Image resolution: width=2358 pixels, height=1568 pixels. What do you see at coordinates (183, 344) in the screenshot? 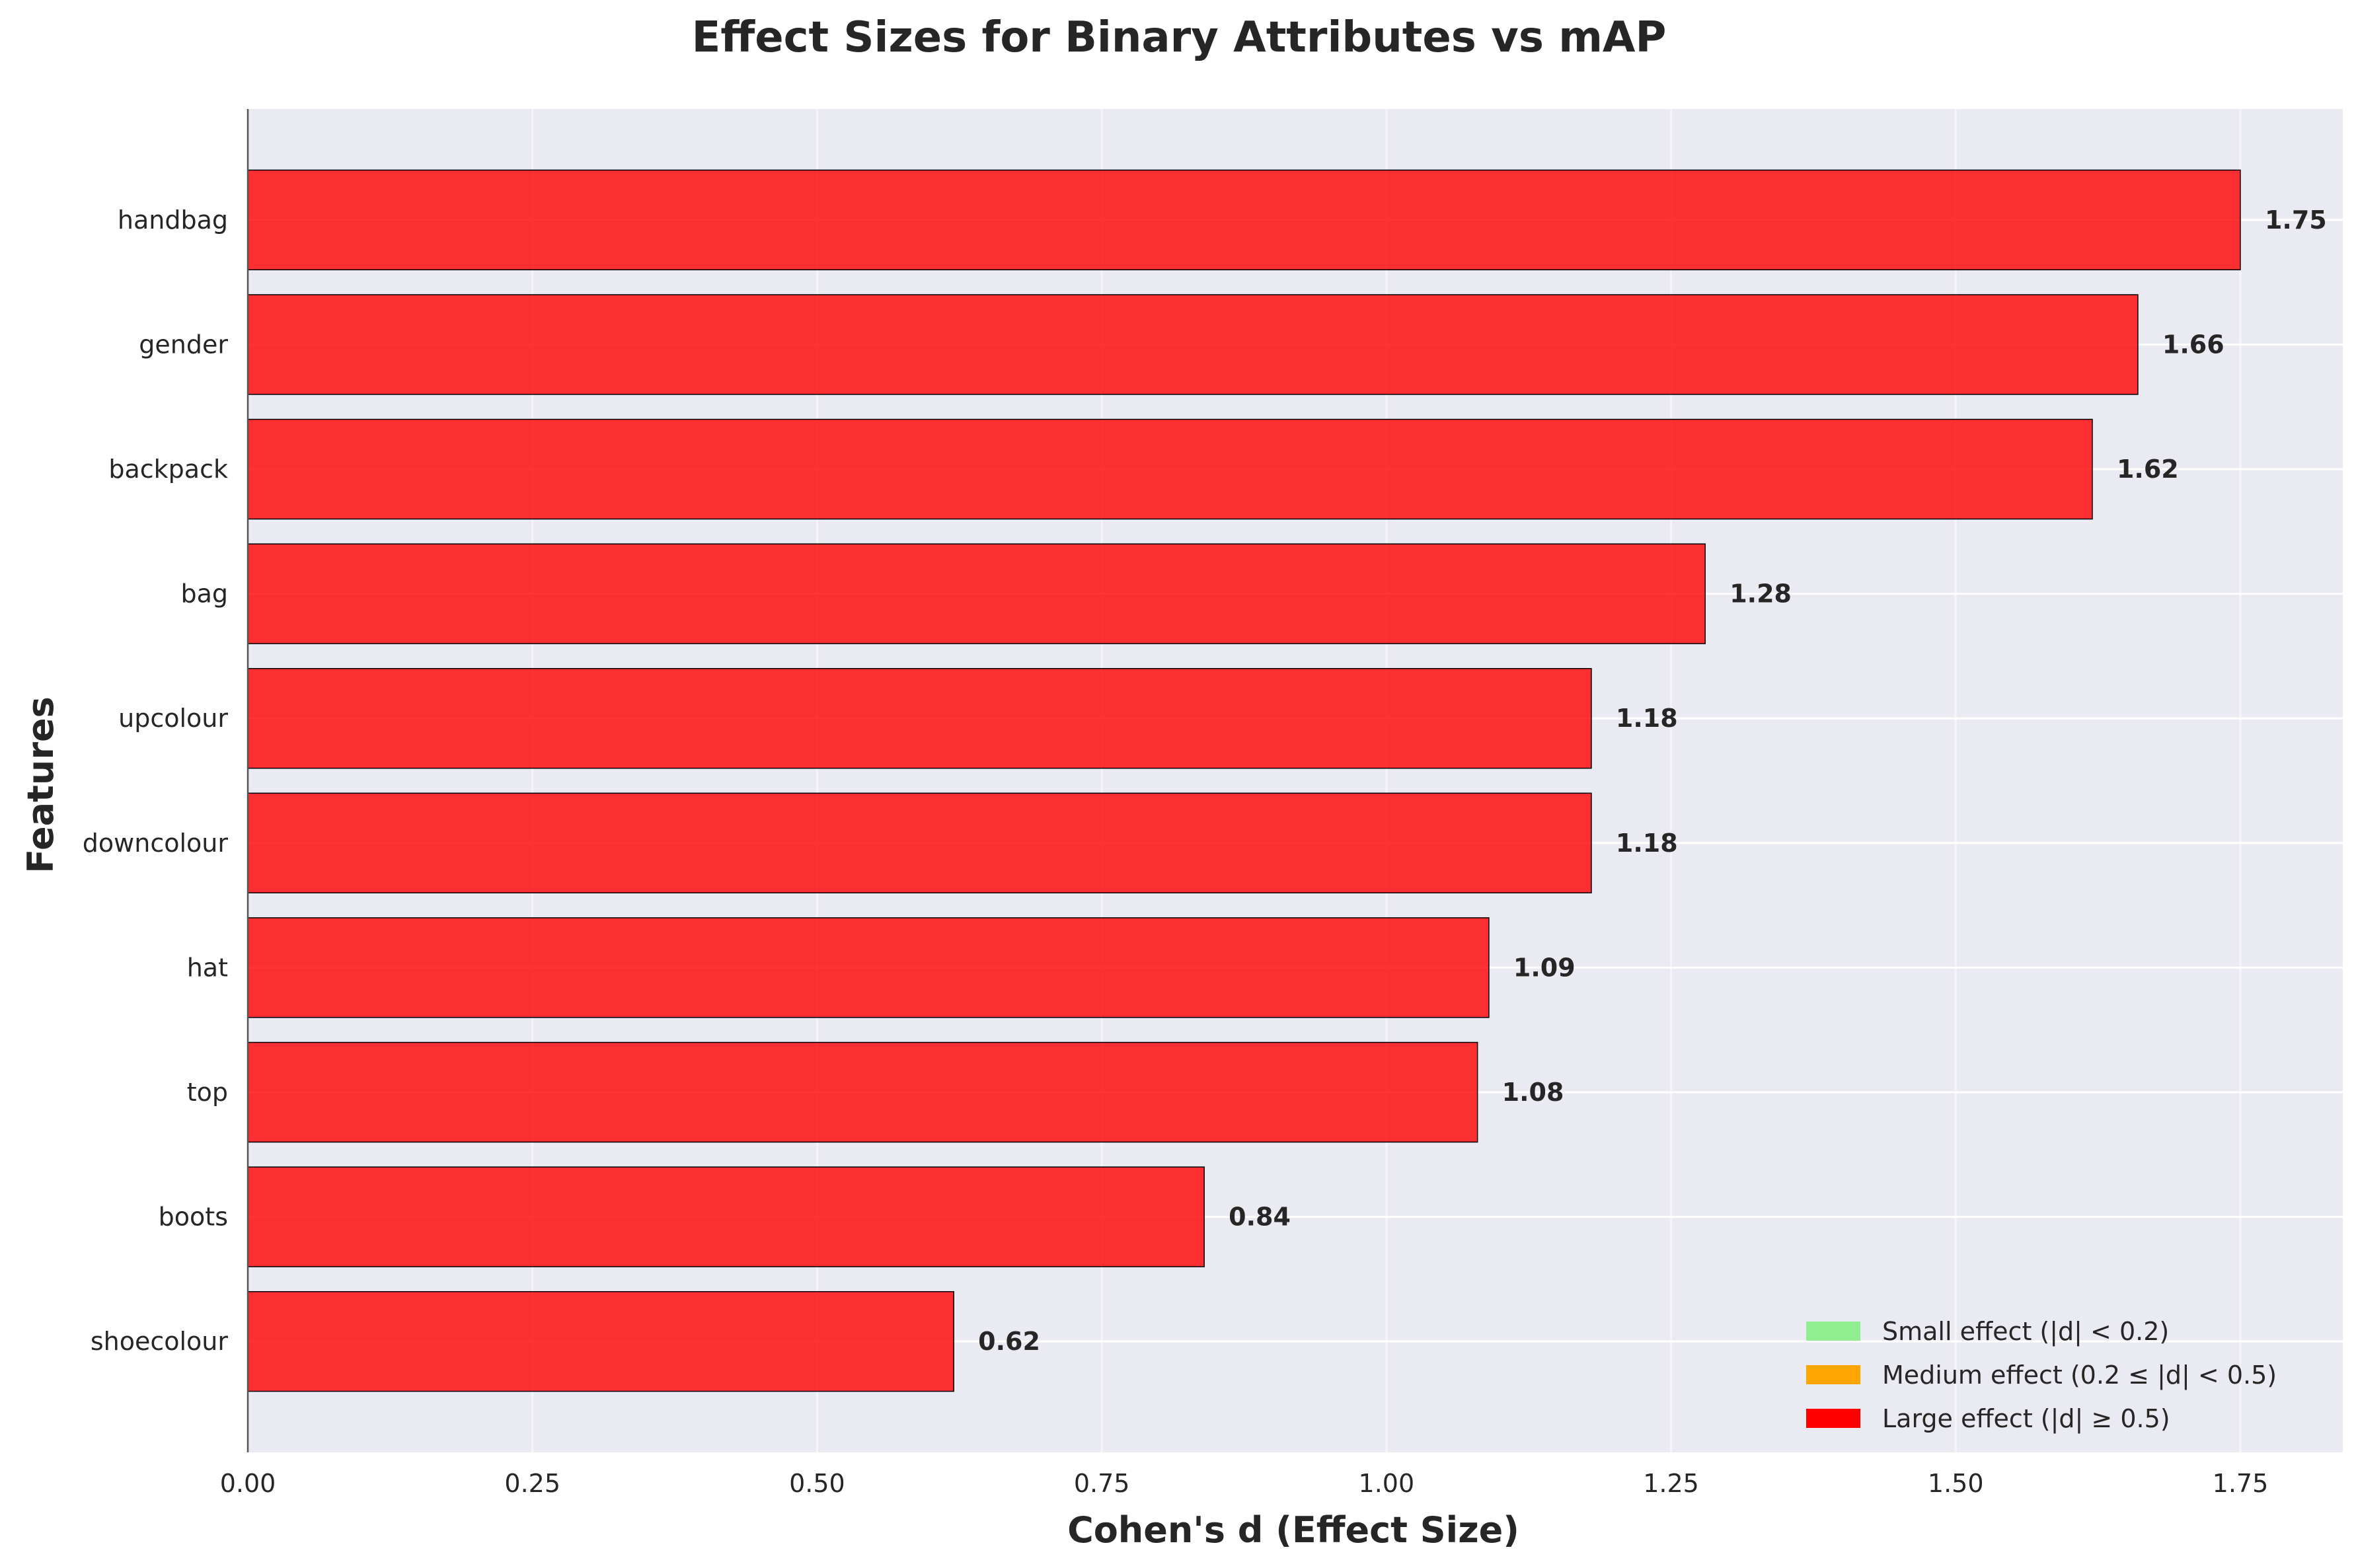
I see `y-tick-gender: gender` at bounding box center [183, 344].